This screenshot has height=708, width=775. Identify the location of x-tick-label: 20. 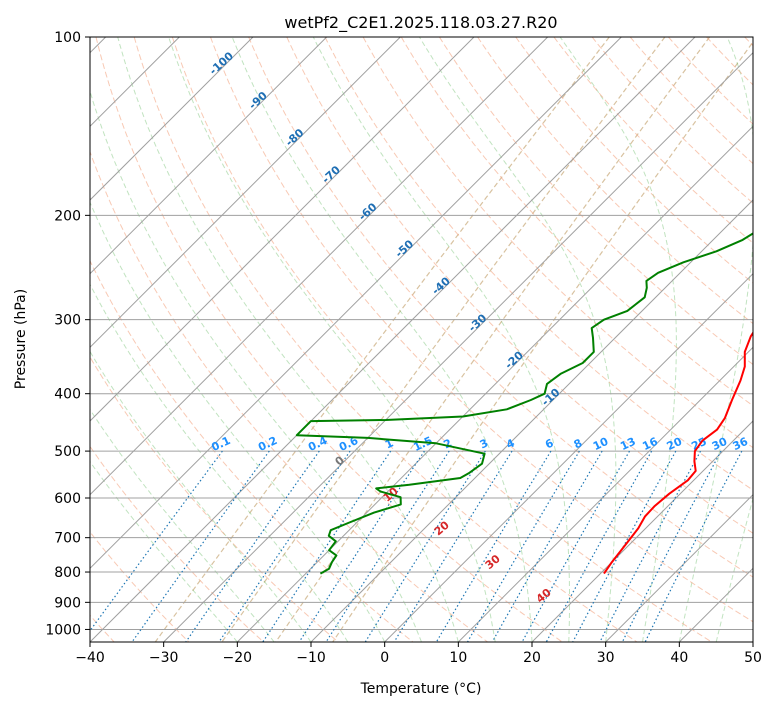
(532, 658).